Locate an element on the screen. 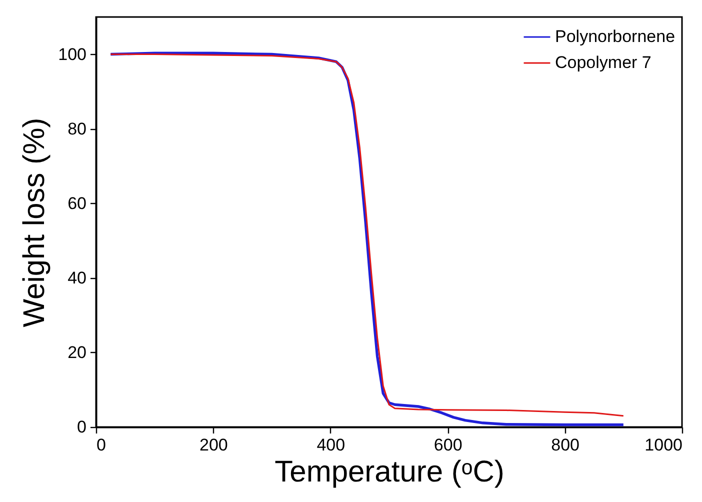 The width and height of the screenshot is (702, 502). y-tick-label: 20 is located at coordinates (77, 352).